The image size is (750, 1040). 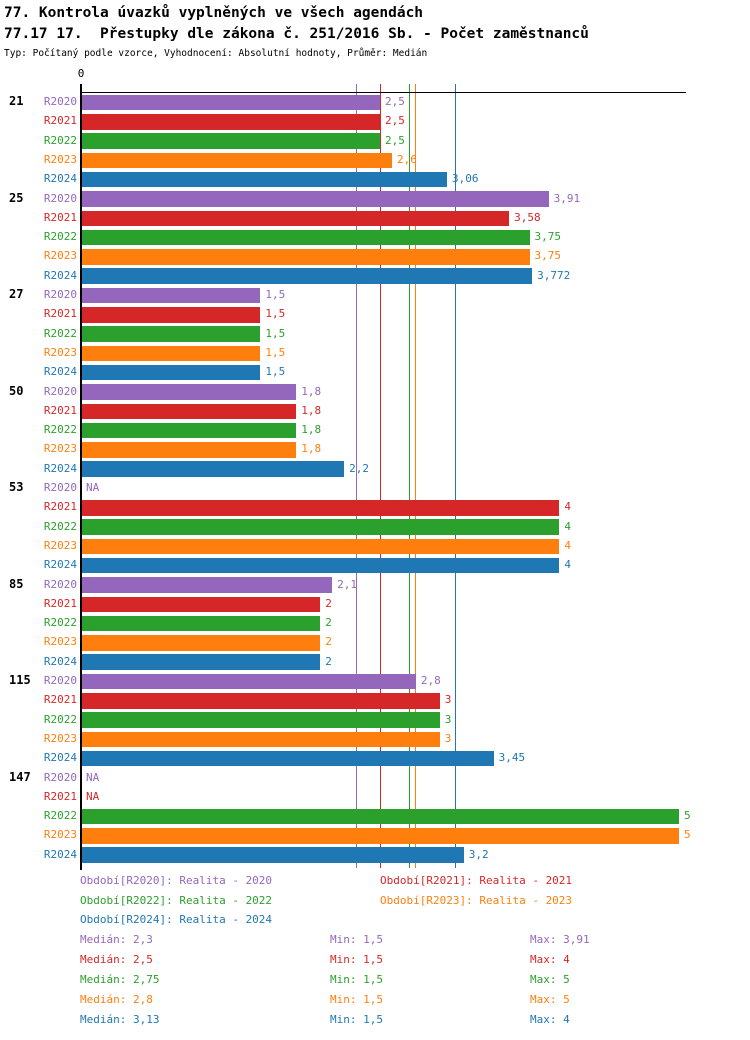 I want to click on group-label: 50, so click(x=16, y=390).